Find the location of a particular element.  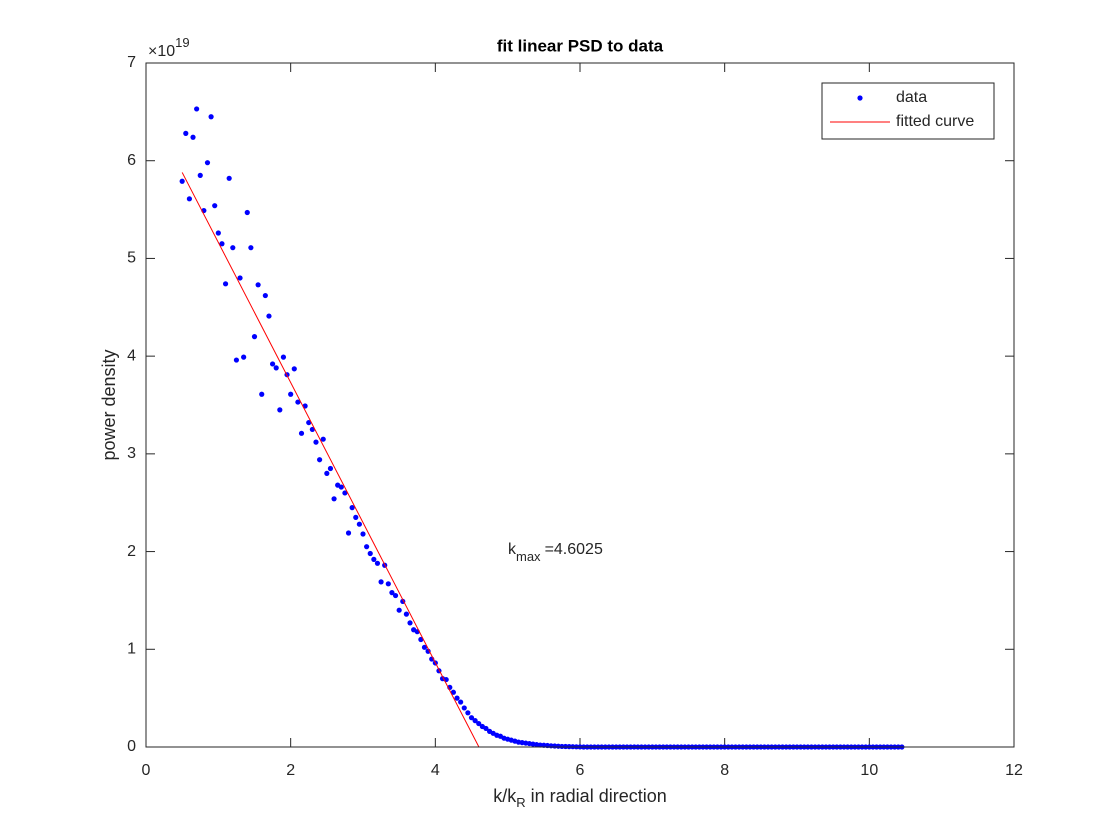

y-tick-label: 2 is located at coordinates (131, 551).